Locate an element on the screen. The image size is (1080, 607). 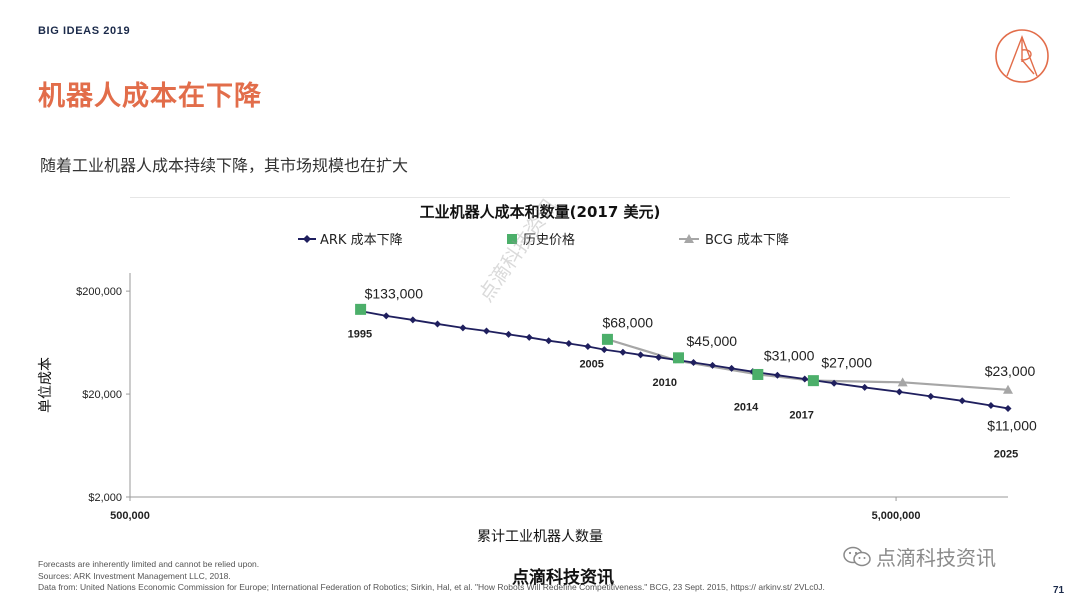
historical-year-label: 2005 is located at coordinates (591, 364).